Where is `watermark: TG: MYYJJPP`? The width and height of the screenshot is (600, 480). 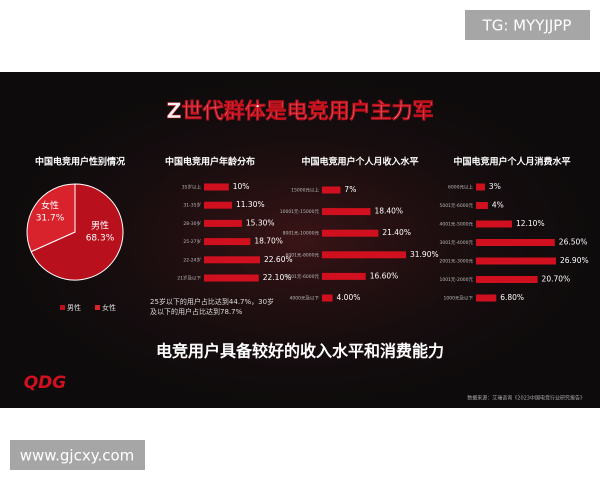 watermark: TG: MYYJJPP is located at coordinates (527, 26).